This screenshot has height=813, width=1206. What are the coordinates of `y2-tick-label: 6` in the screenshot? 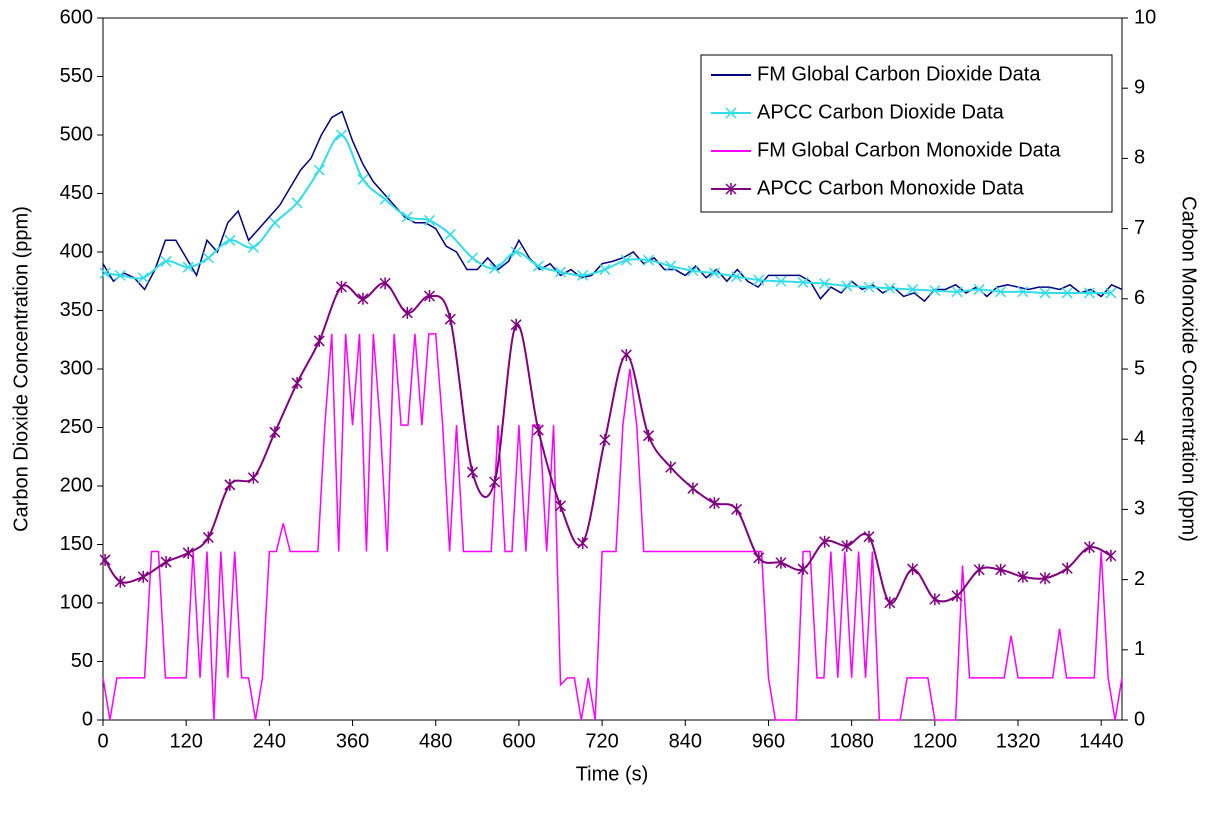 It's located at (1139, 298).